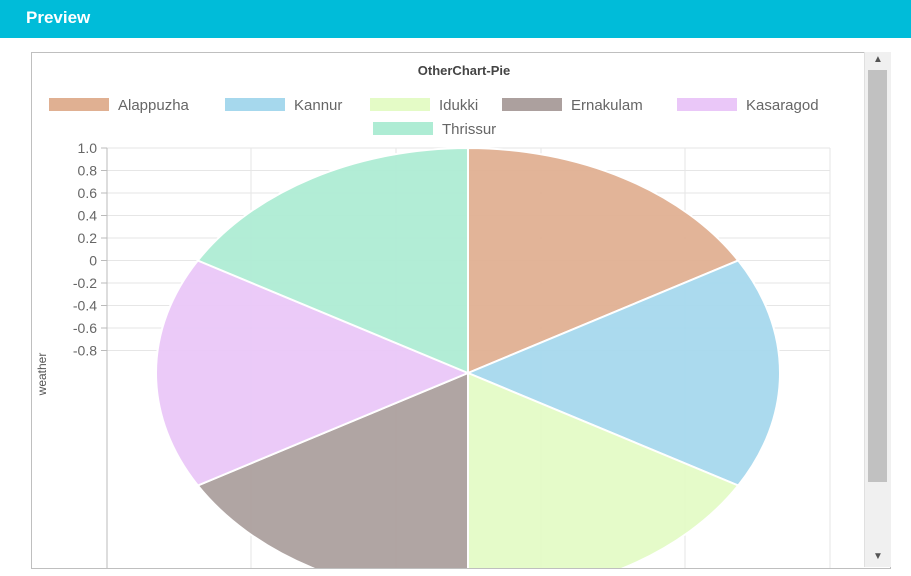 This screenshot has width=911, height=576. What do you see at coordinates (154, 105) in the screenshot?
I see `legend-label-alappuzha: Alappuzha` at bounding box center [154, 105].